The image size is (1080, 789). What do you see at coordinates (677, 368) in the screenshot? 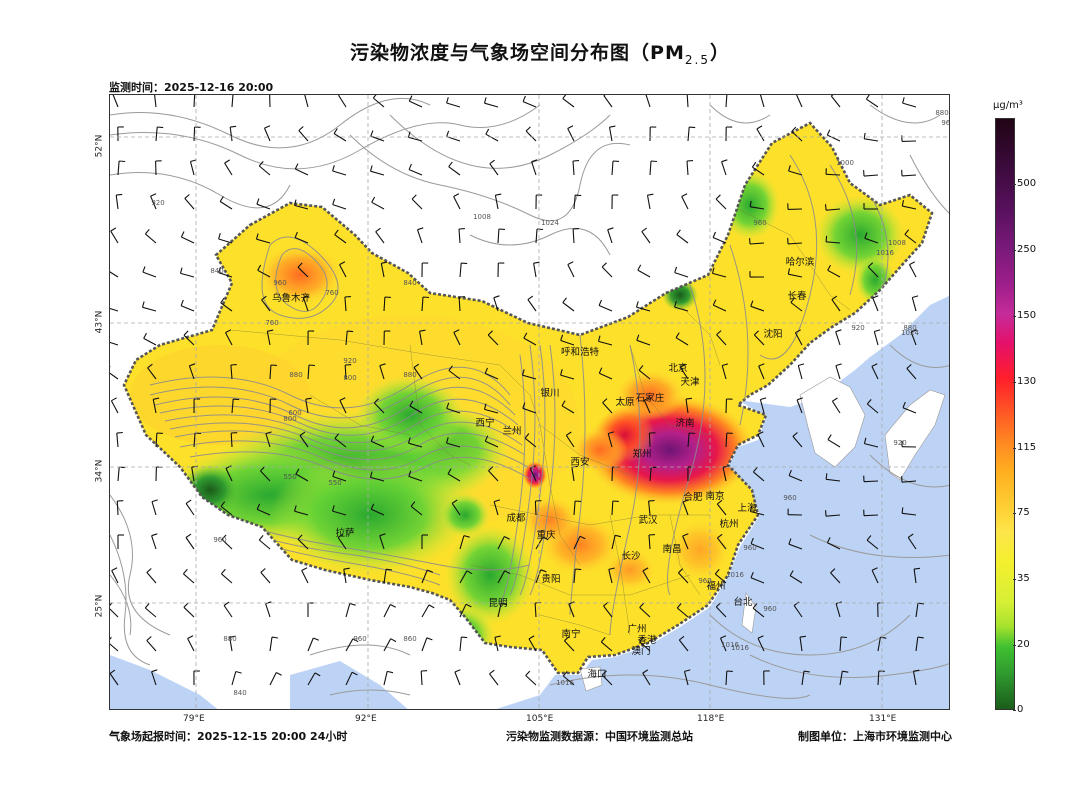
I see `city-label: 北京` at bounding box center [677, 368].